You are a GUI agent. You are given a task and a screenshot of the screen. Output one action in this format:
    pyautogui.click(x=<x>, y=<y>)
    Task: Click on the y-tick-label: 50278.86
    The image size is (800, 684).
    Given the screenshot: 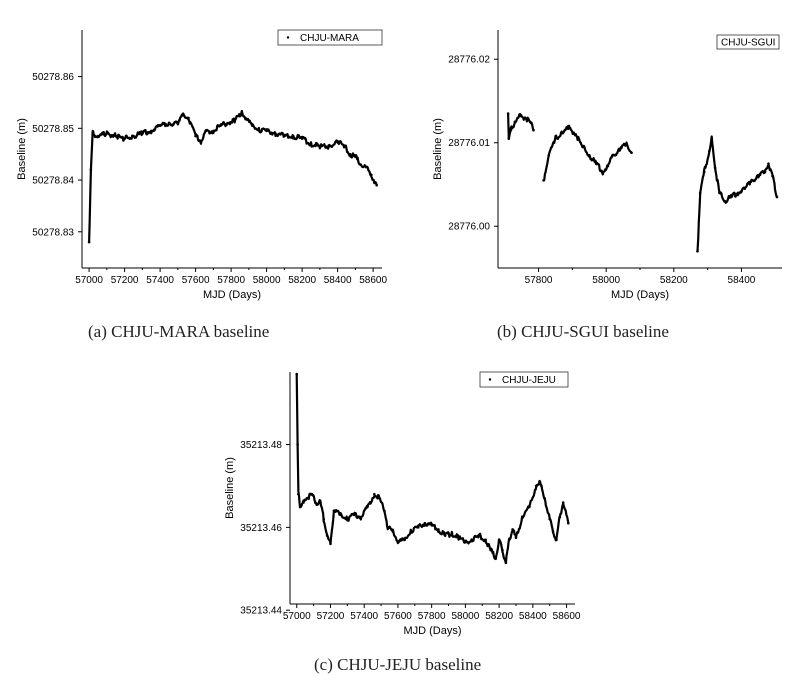 What is the action you would take?
    pyautogui.click(x=53, y=77)
    